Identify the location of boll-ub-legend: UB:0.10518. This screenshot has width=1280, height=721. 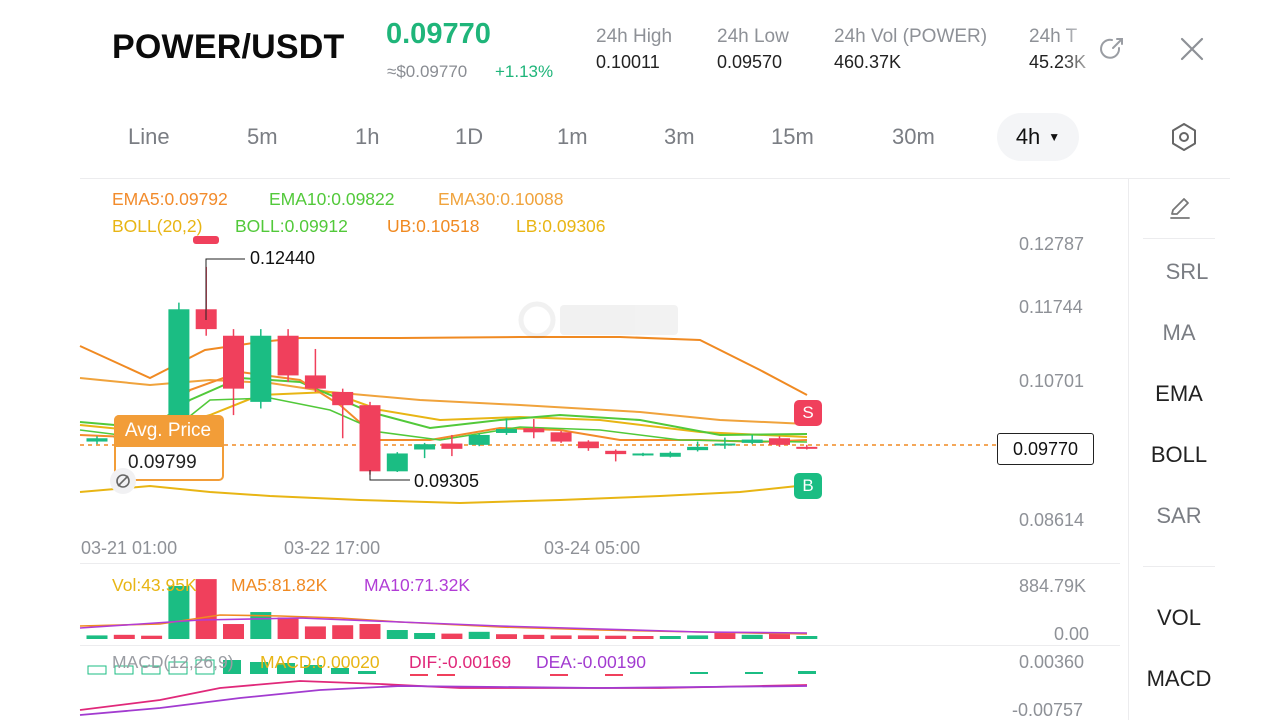
(433, 226).